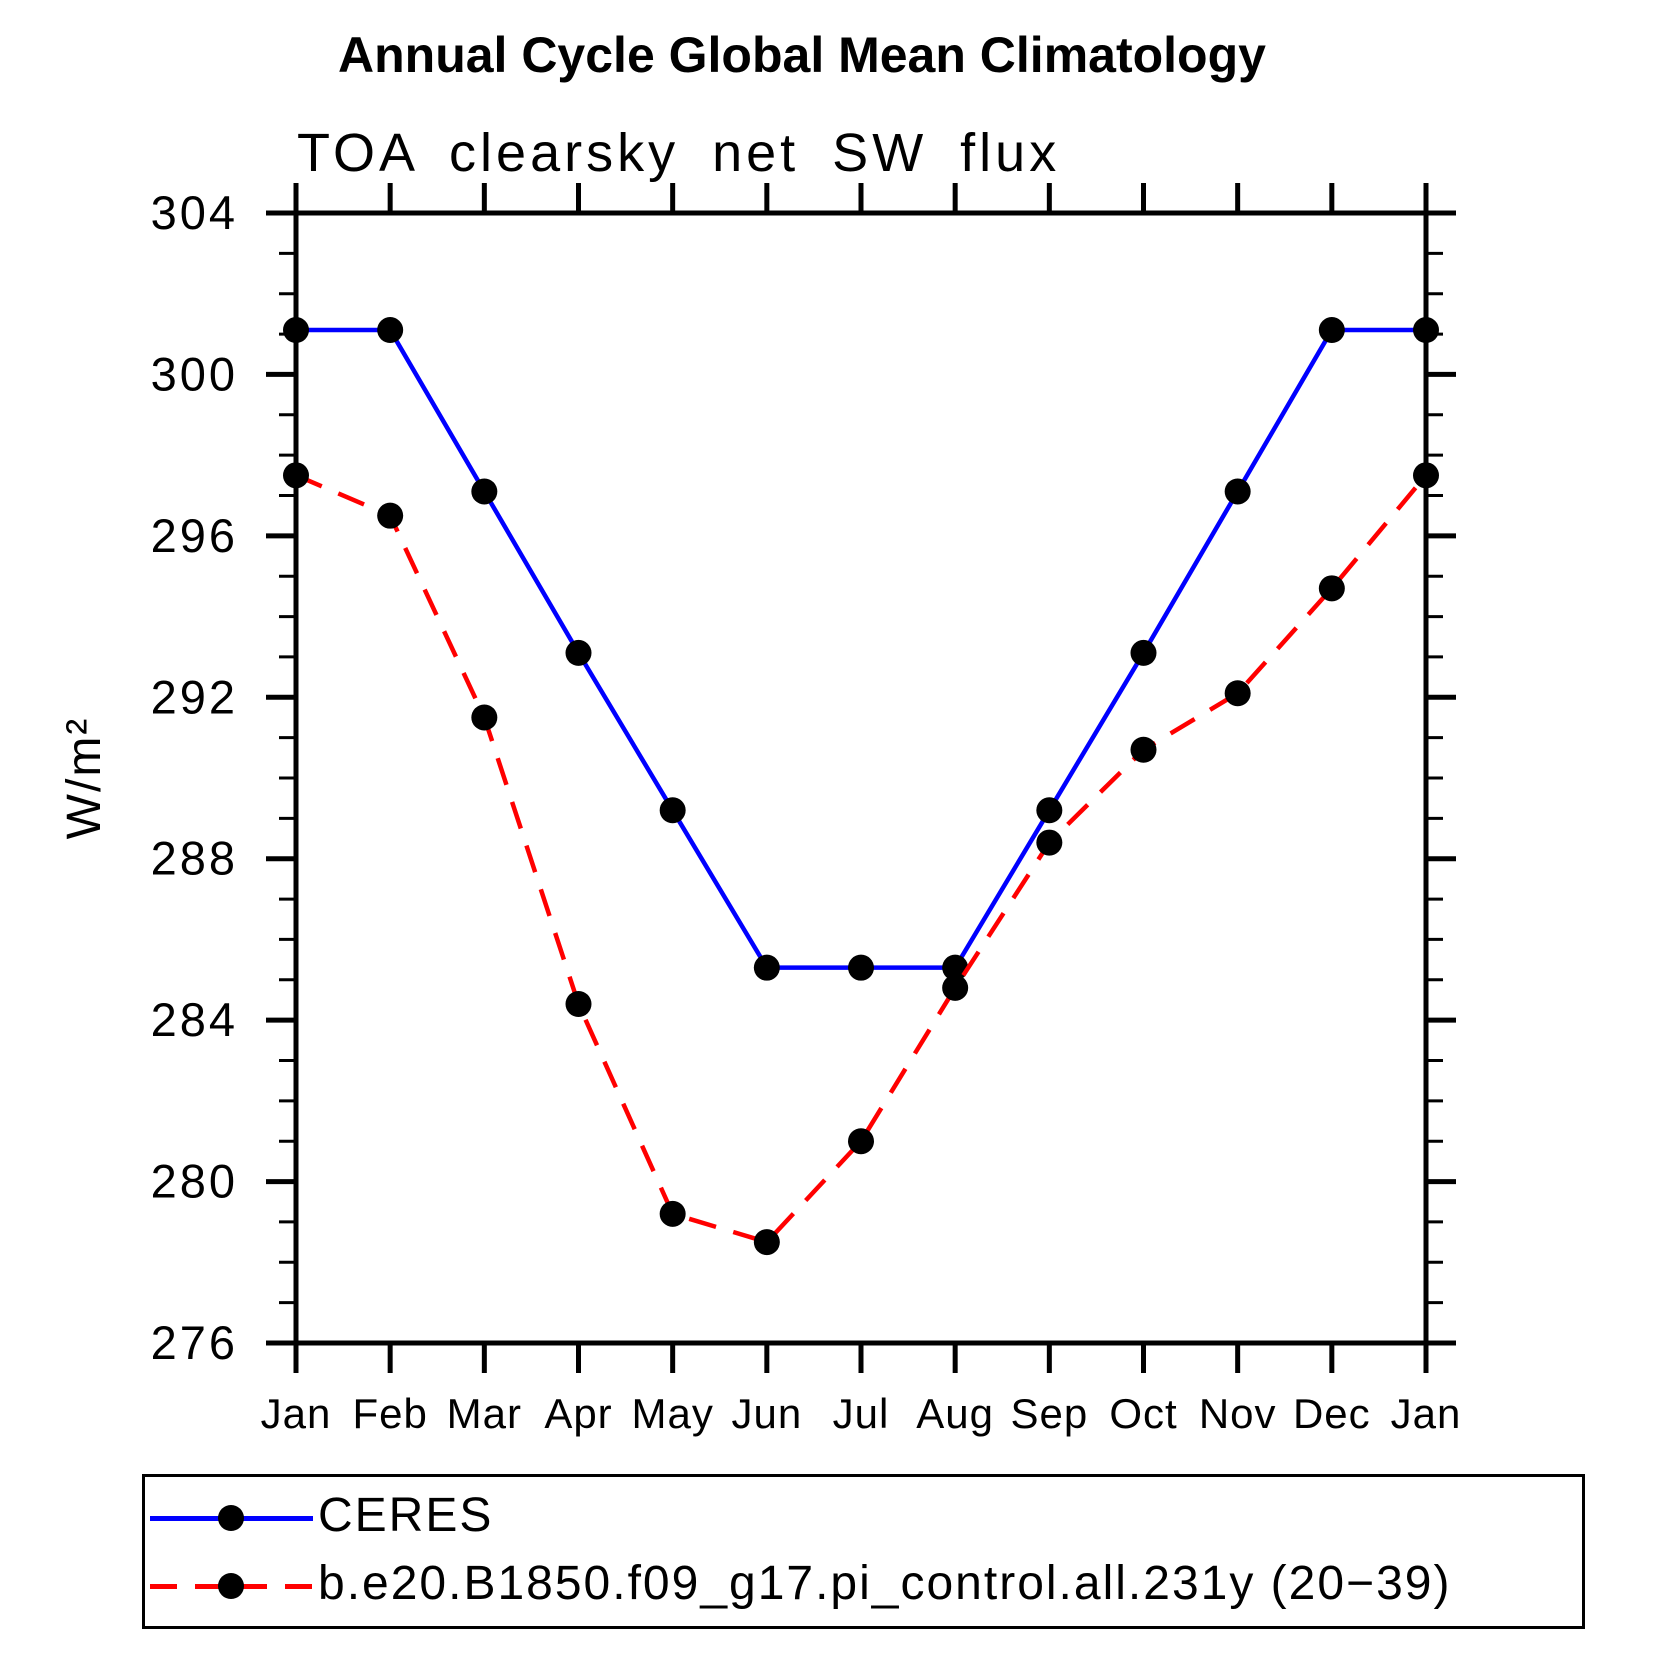 The image size is (1663, 1663). I want to click on month-label: Nov, so click(1238, 1413).